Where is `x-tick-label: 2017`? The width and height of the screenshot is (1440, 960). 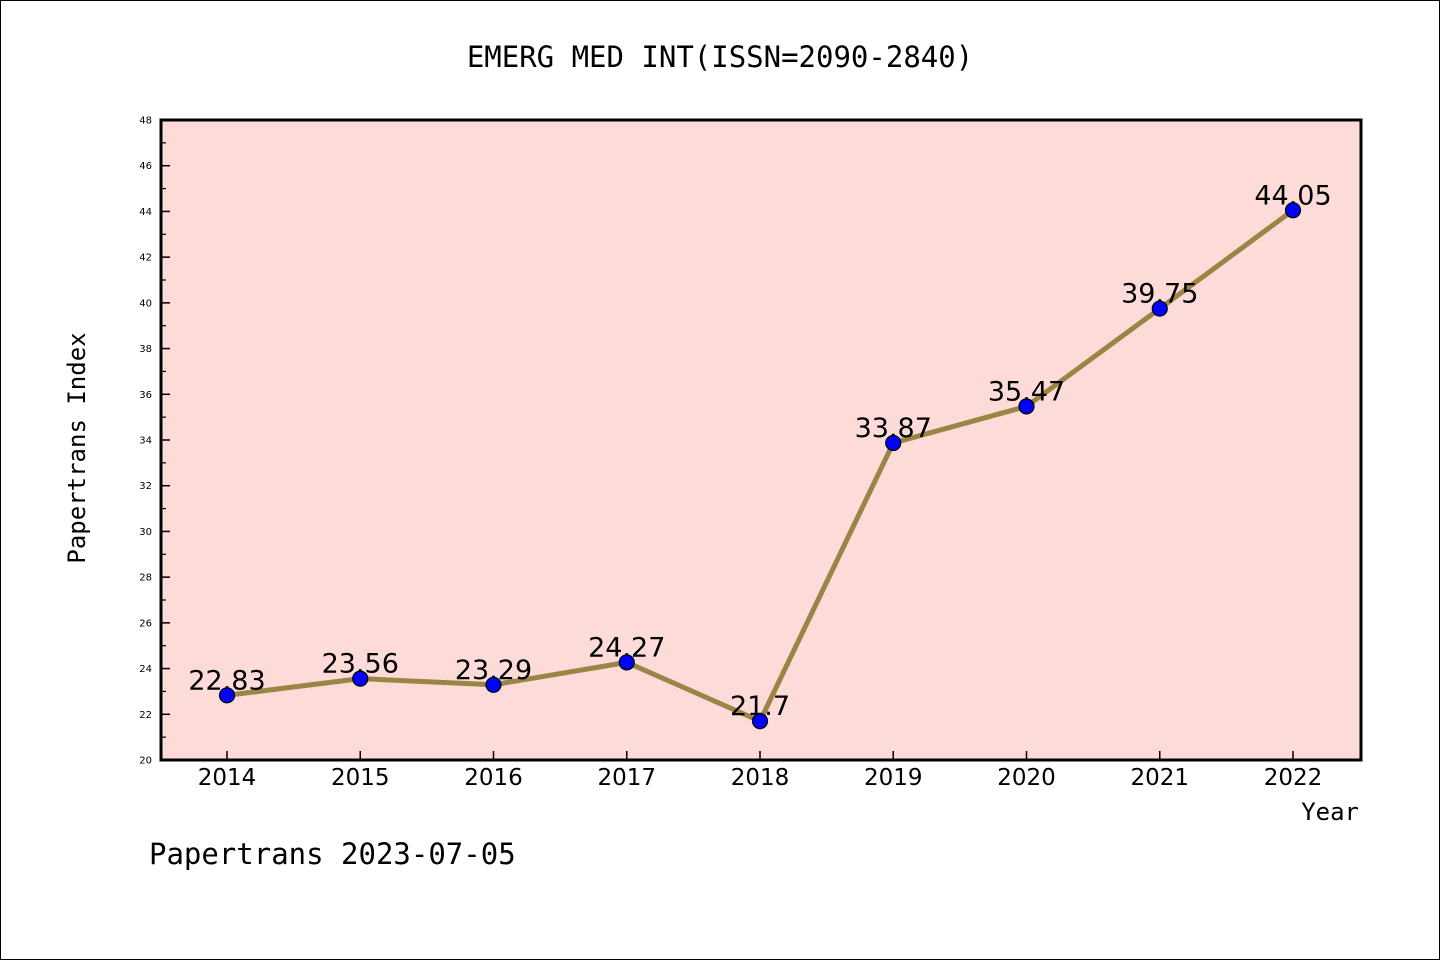
x-tick-label: 2017 is located at coordinates (626, 778).